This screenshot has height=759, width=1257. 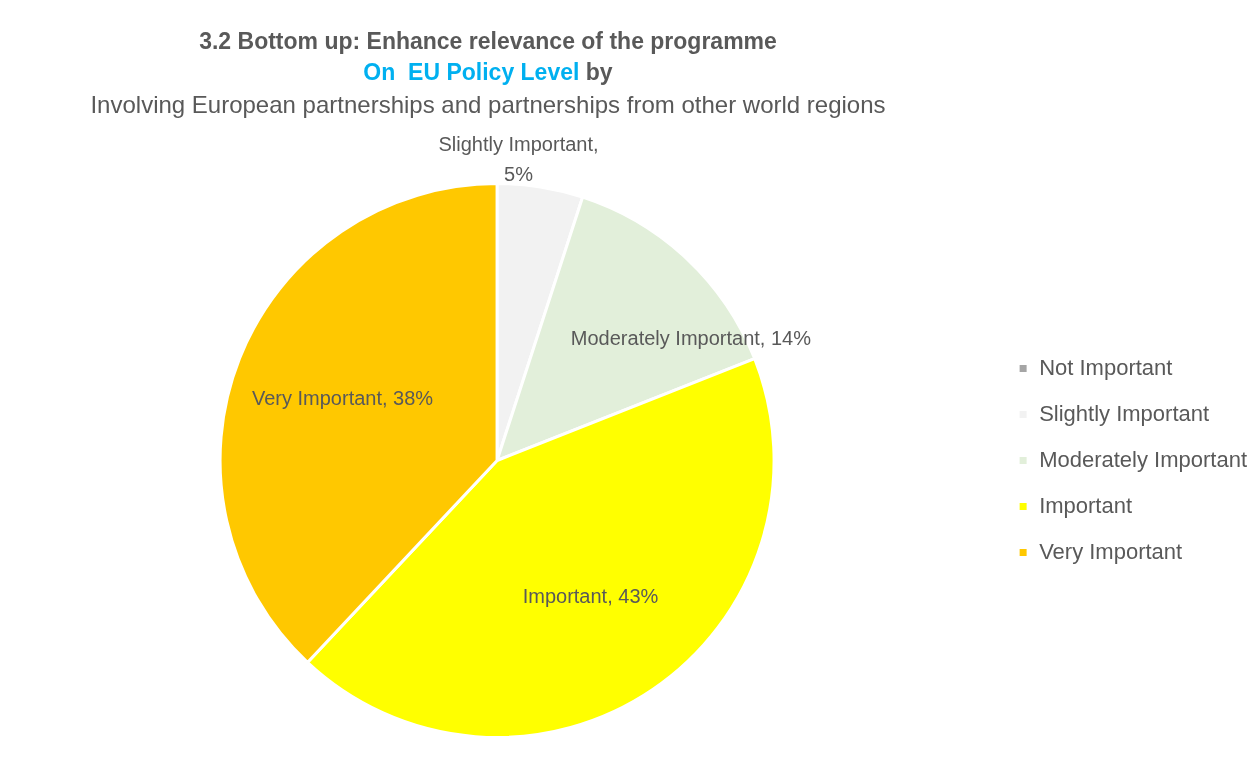 What do you see at coordinates (691, 337) in the screenshot?
I see `data-label: Moderately Important, 14%` at bounding box center [691, 337].